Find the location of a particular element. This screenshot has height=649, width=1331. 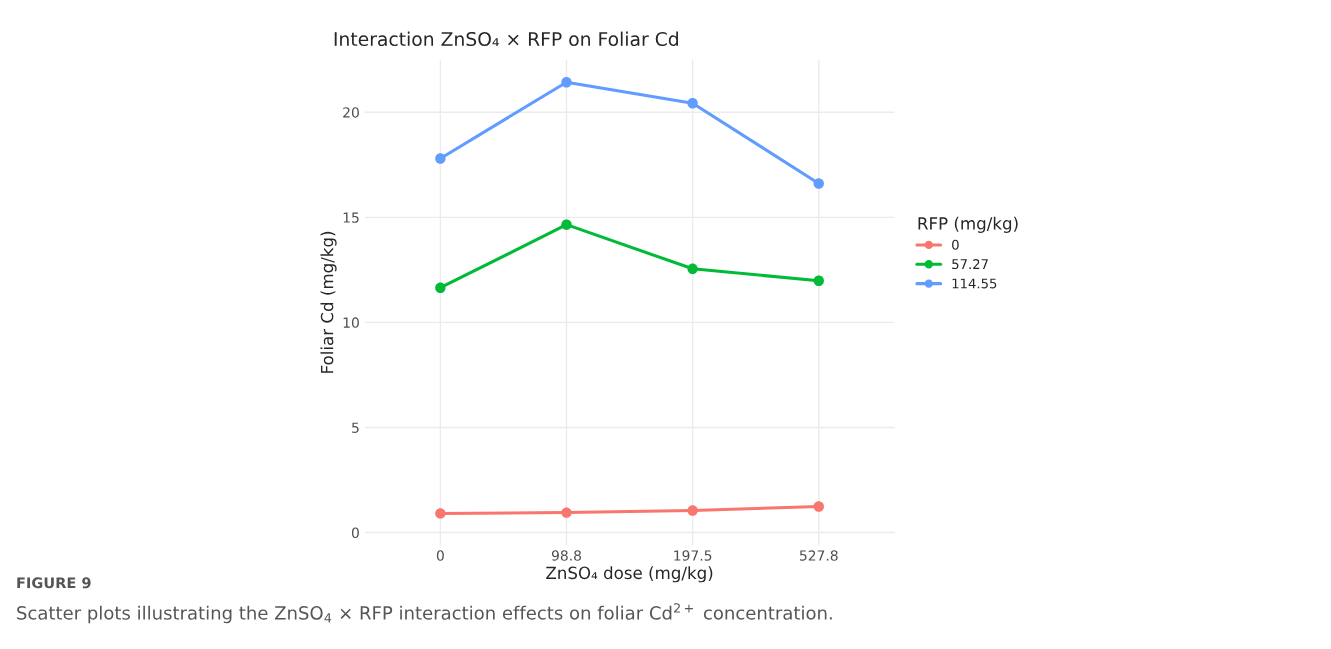

x-tick-label: 197.5 is located at coordinates (693, 555).